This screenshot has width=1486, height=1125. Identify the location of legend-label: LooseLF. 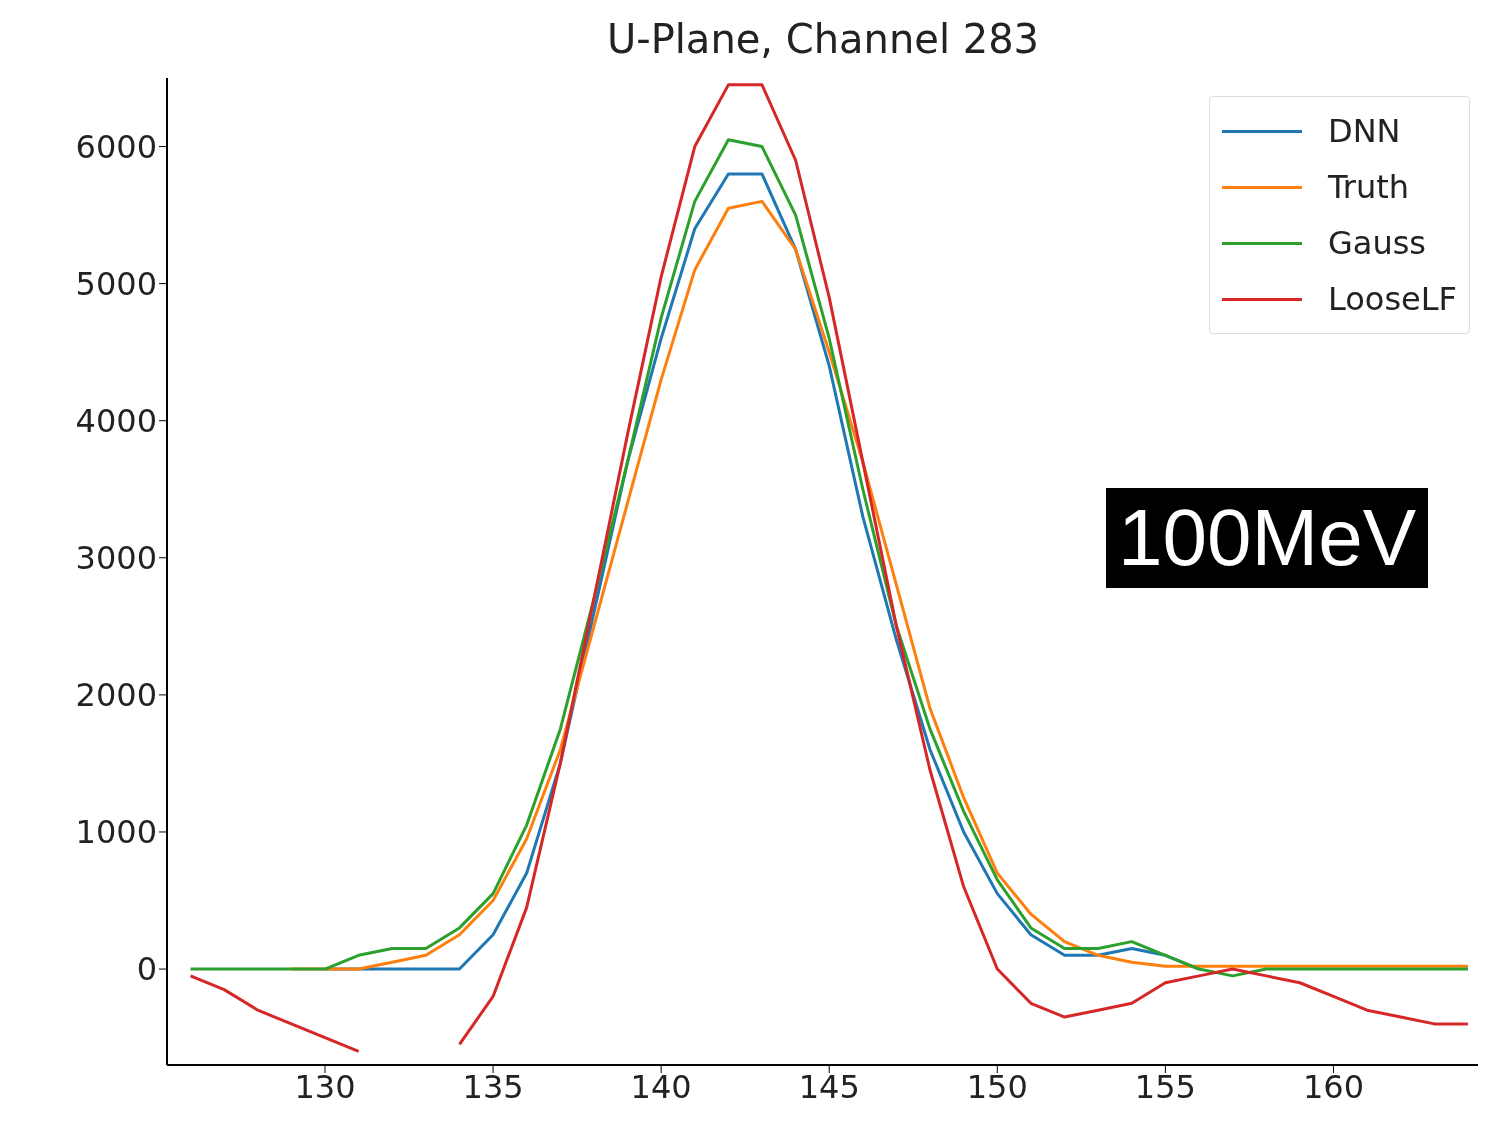
(1392, 299).